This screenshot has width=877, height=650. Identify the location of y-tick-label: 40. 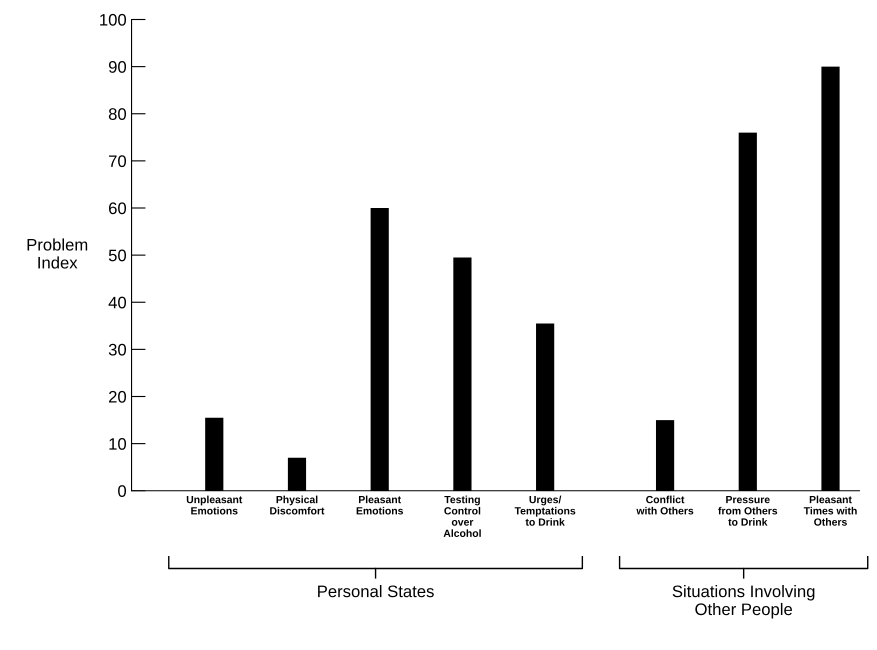
(117, 302).